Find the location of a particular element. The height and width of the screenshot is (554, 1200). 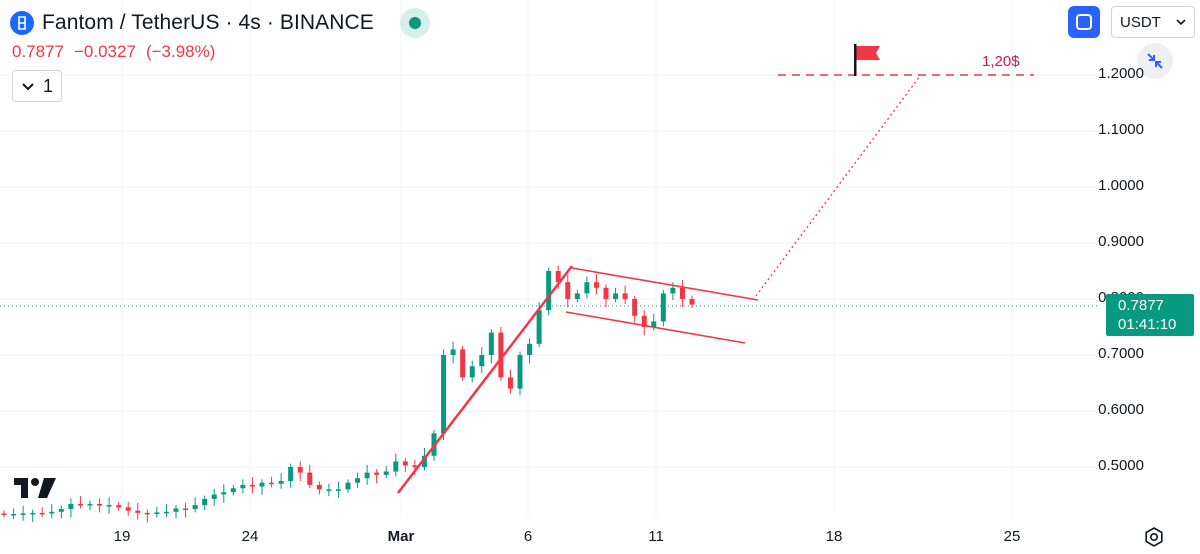

fullscreen-icon is located at coordinates (1084, 22).